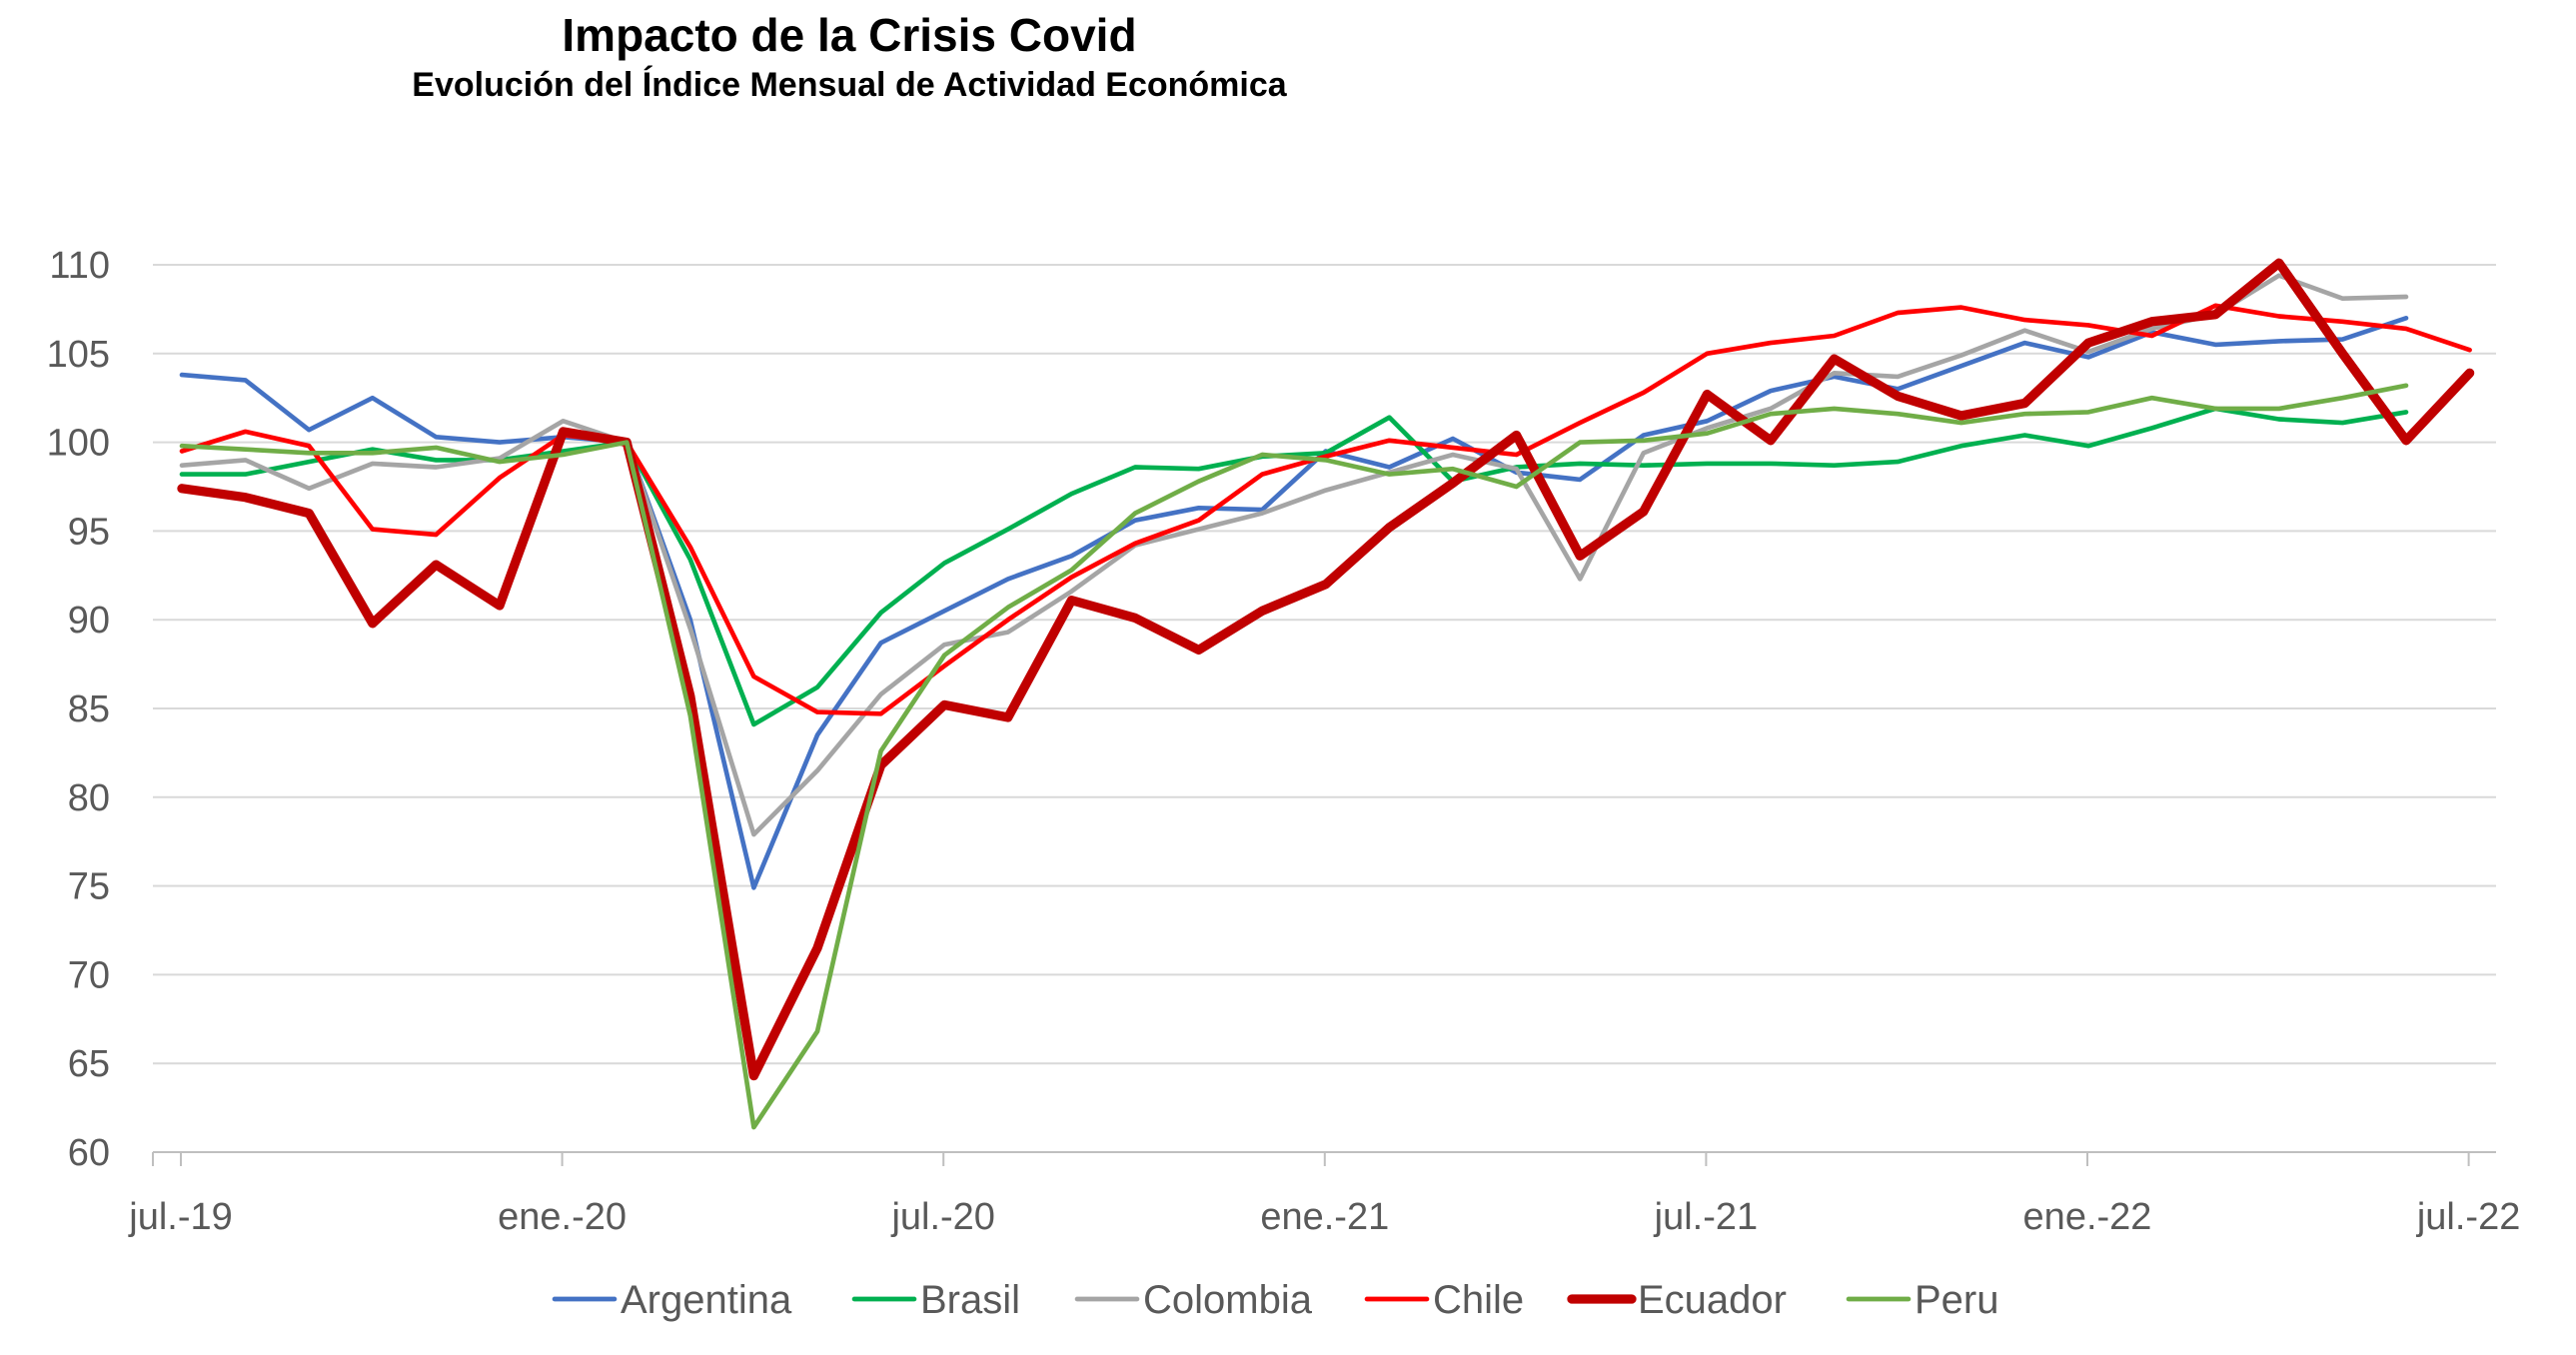 Image resolution: width=2576 pixels, height=1355 pixels. What do you see at coordinates (1706, 1217) in the screenshot?
I see `x-tick-label: jul.-21` at bounding box center [1706, 1217].